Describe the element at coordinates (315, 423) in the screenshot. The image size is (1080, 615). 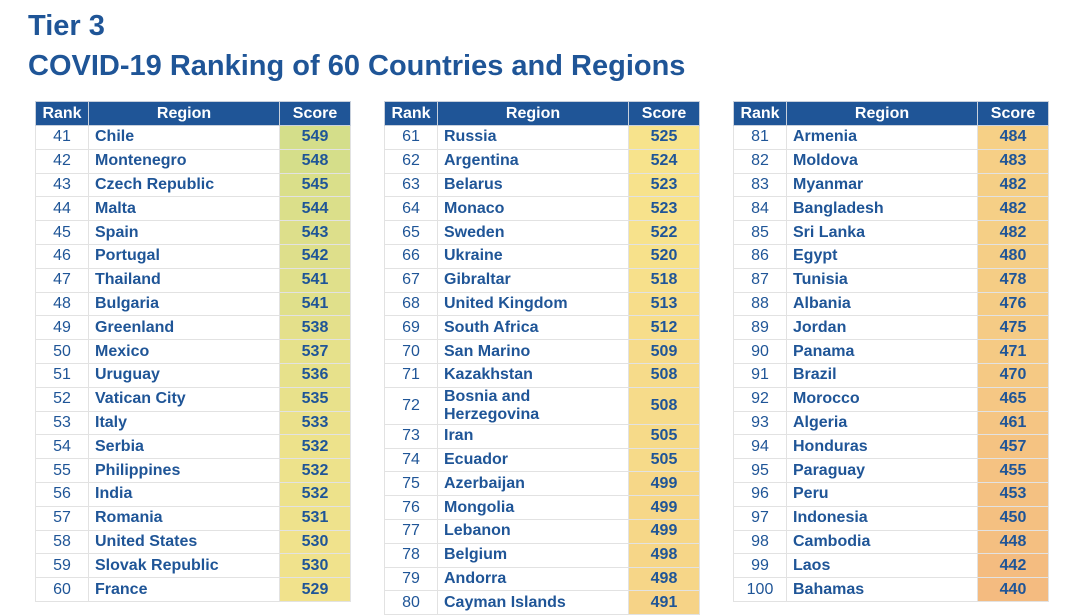
I see `score-cell: 533` at that location.